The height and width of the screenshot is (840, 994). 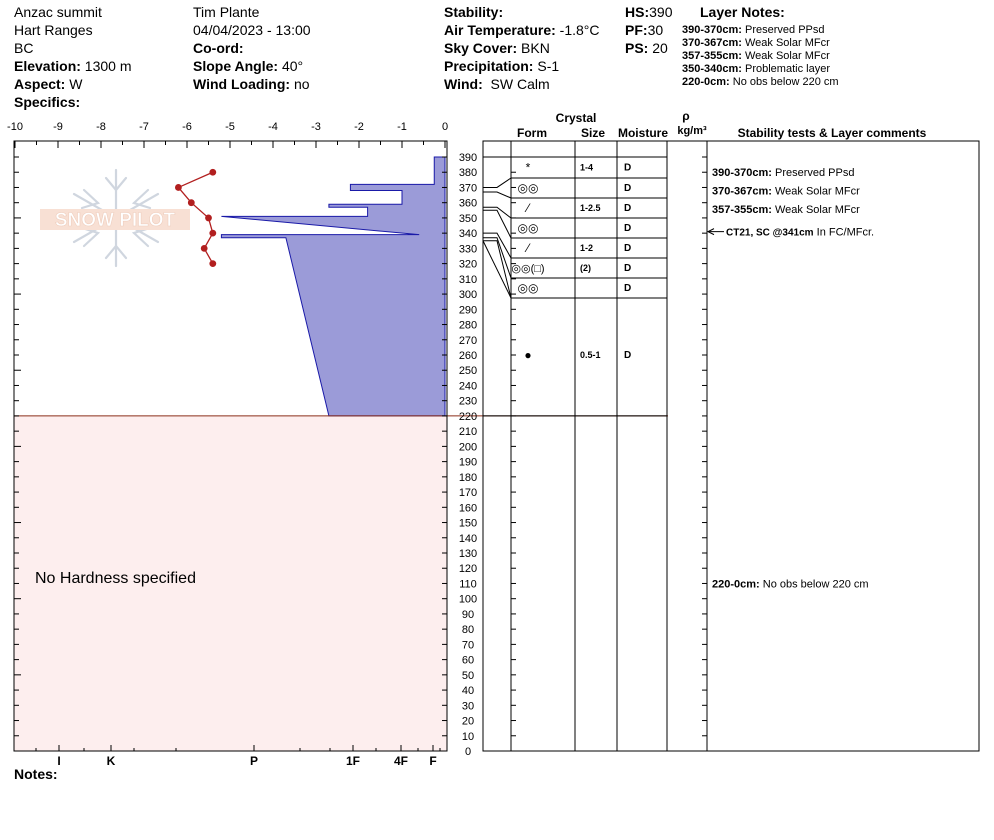 What do you see at coordinates (742, 210) in the screenshot?
I see `layer-comment-range: 357-355cm:` at bounding box center [742, 210].